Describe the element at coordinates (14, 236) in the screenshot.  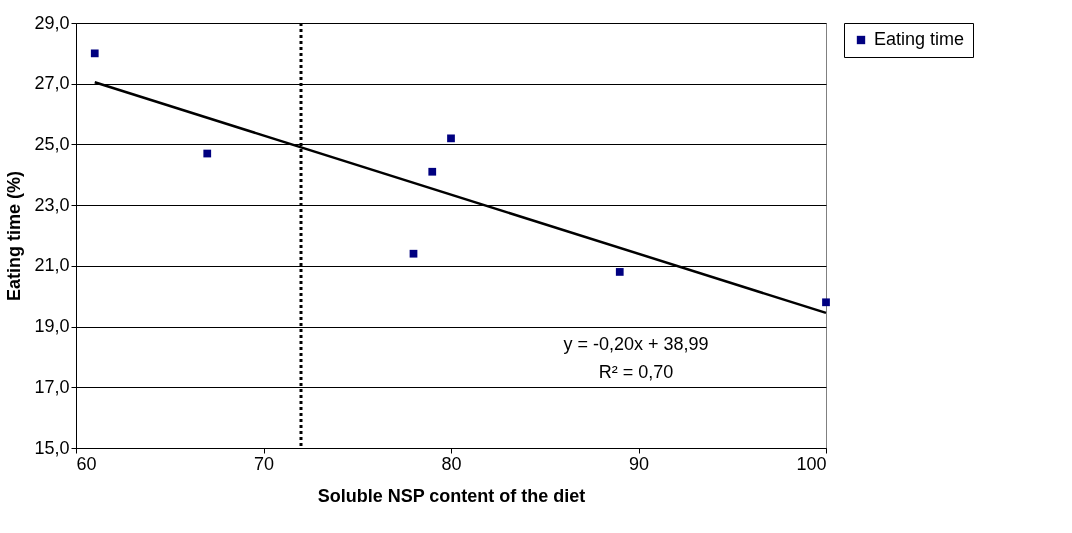
I see `y-axis-title: Eating time (%)` at that location.